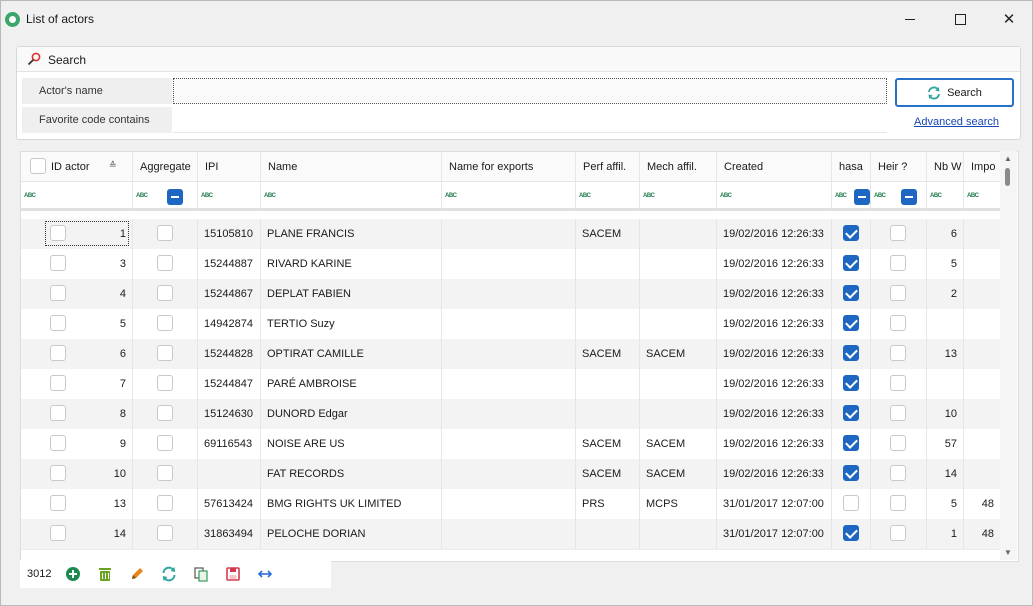 The image size is (1033, 606). What do you see at coordinates (77, 294) in the screenshot?
I see `cell-id: 4` at bounding box center [77, 294].